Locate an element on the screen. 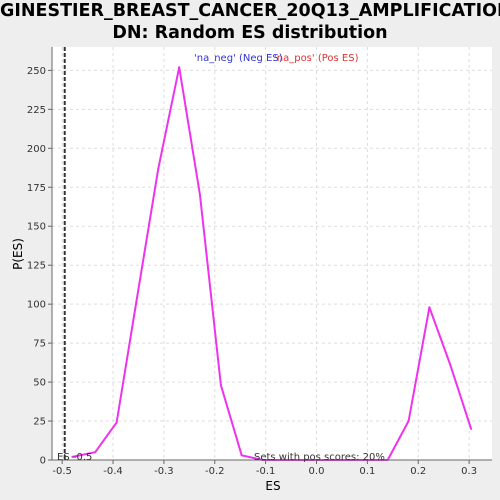 The image size is (500, 500). y-tick-label: 25 is located at coordinates (39, 422).